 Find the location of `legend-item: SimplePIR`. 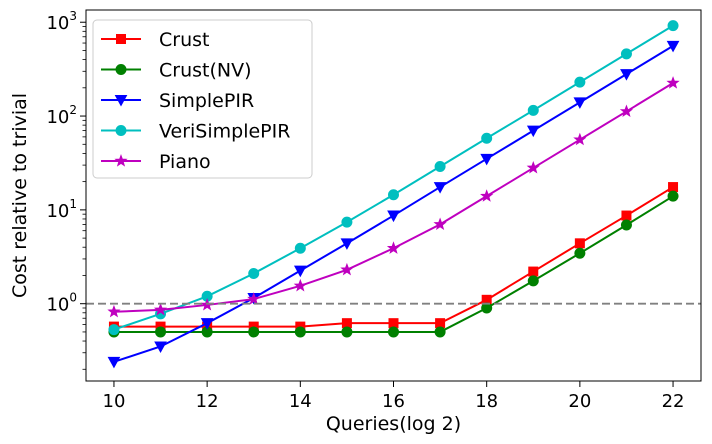

legend-item: SimplePIR is located at coordinates (177, 101).